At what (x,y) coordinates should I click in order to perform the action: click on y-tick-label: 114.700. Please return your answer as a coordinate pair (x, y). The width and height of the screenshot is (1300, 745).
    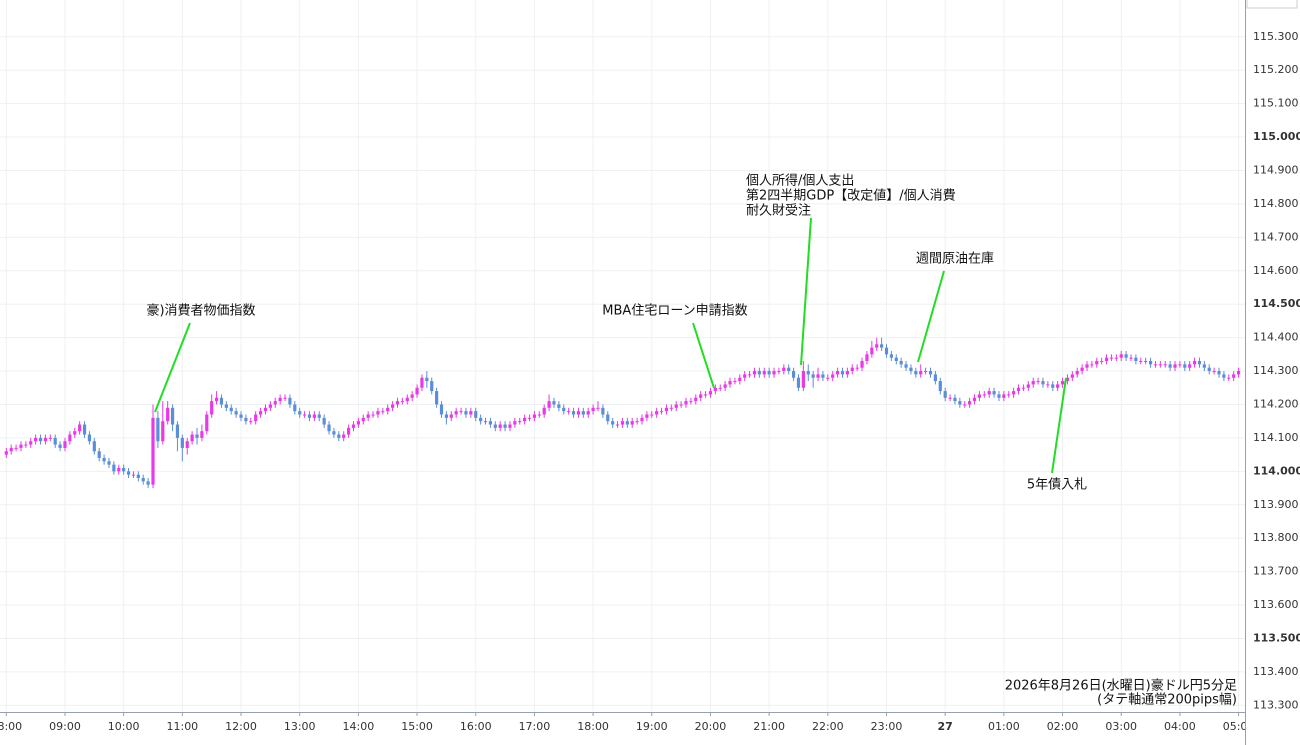
    Looking at the image, I should click on (1276, 236).